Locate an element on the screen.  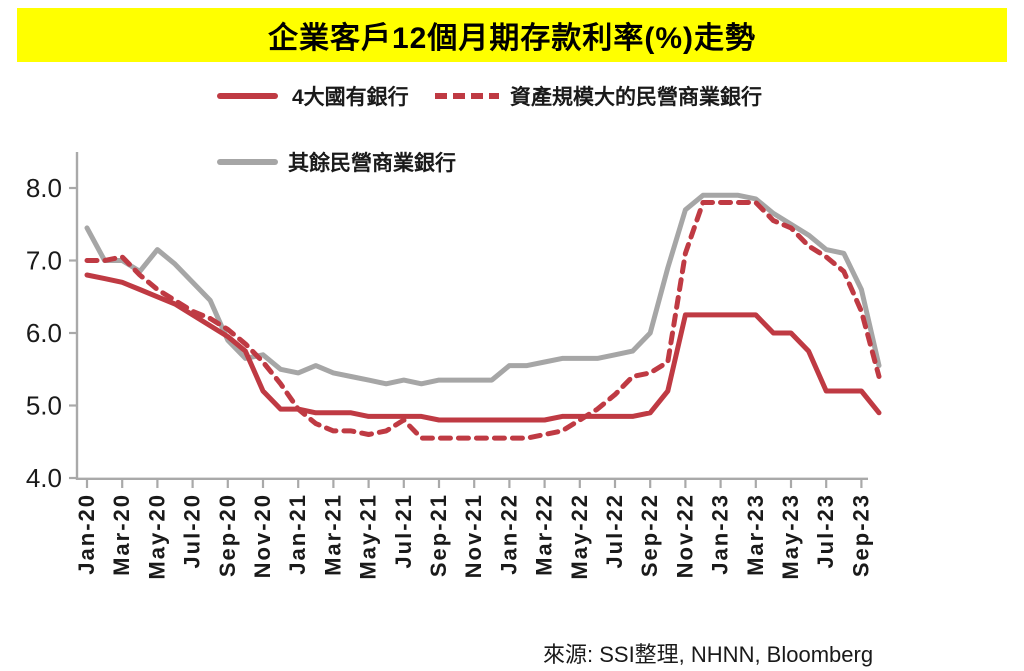
x-axis-tick-label: Sep-23 is located at coordinates (860, 535).